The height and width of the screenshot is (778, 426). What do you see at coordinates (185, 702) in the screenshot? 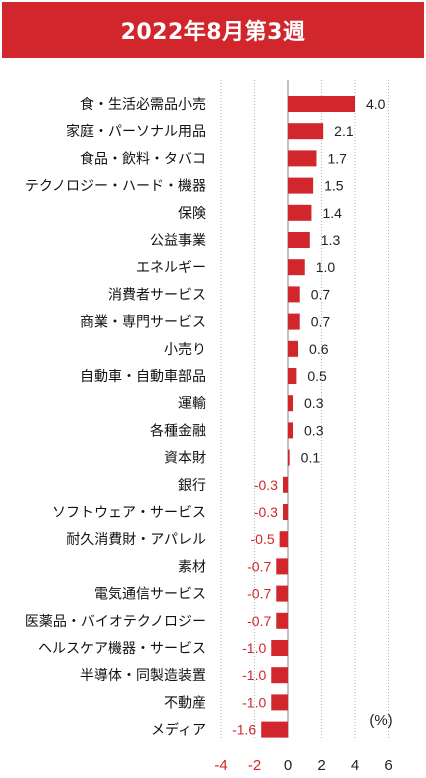
I see `category-label: 不動産` at bounding box center [185, 702].